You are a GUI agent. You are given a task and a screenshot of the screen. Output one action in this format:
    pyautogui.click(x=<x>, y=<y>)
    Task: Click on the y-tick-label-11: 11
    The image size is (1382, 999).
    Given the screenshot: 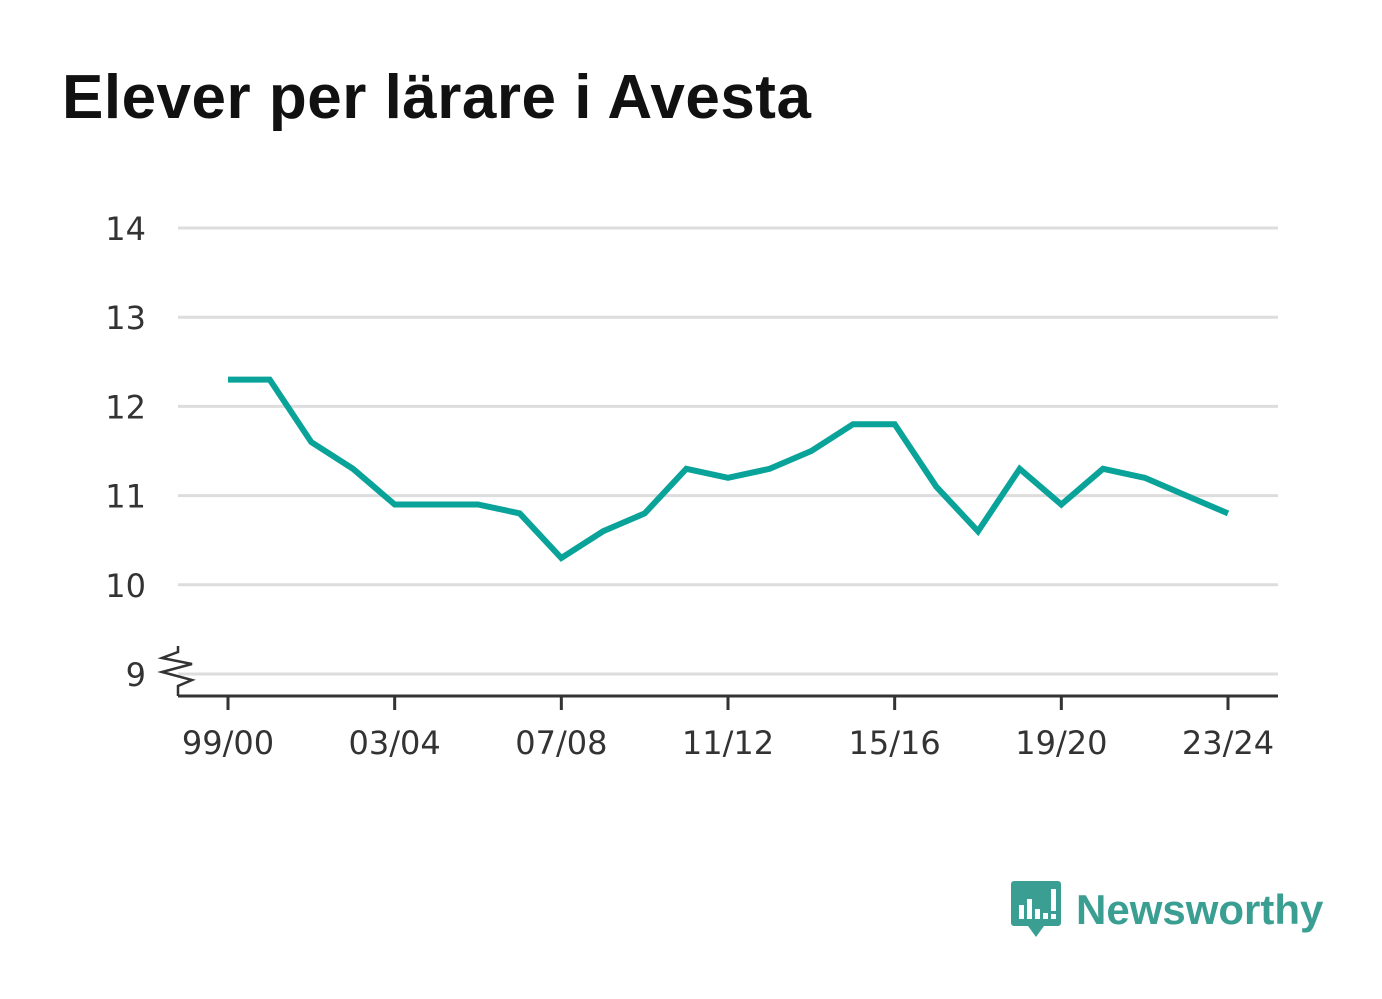 What is the action you would take?
    pyautogui.click(x=125, y=497)
    